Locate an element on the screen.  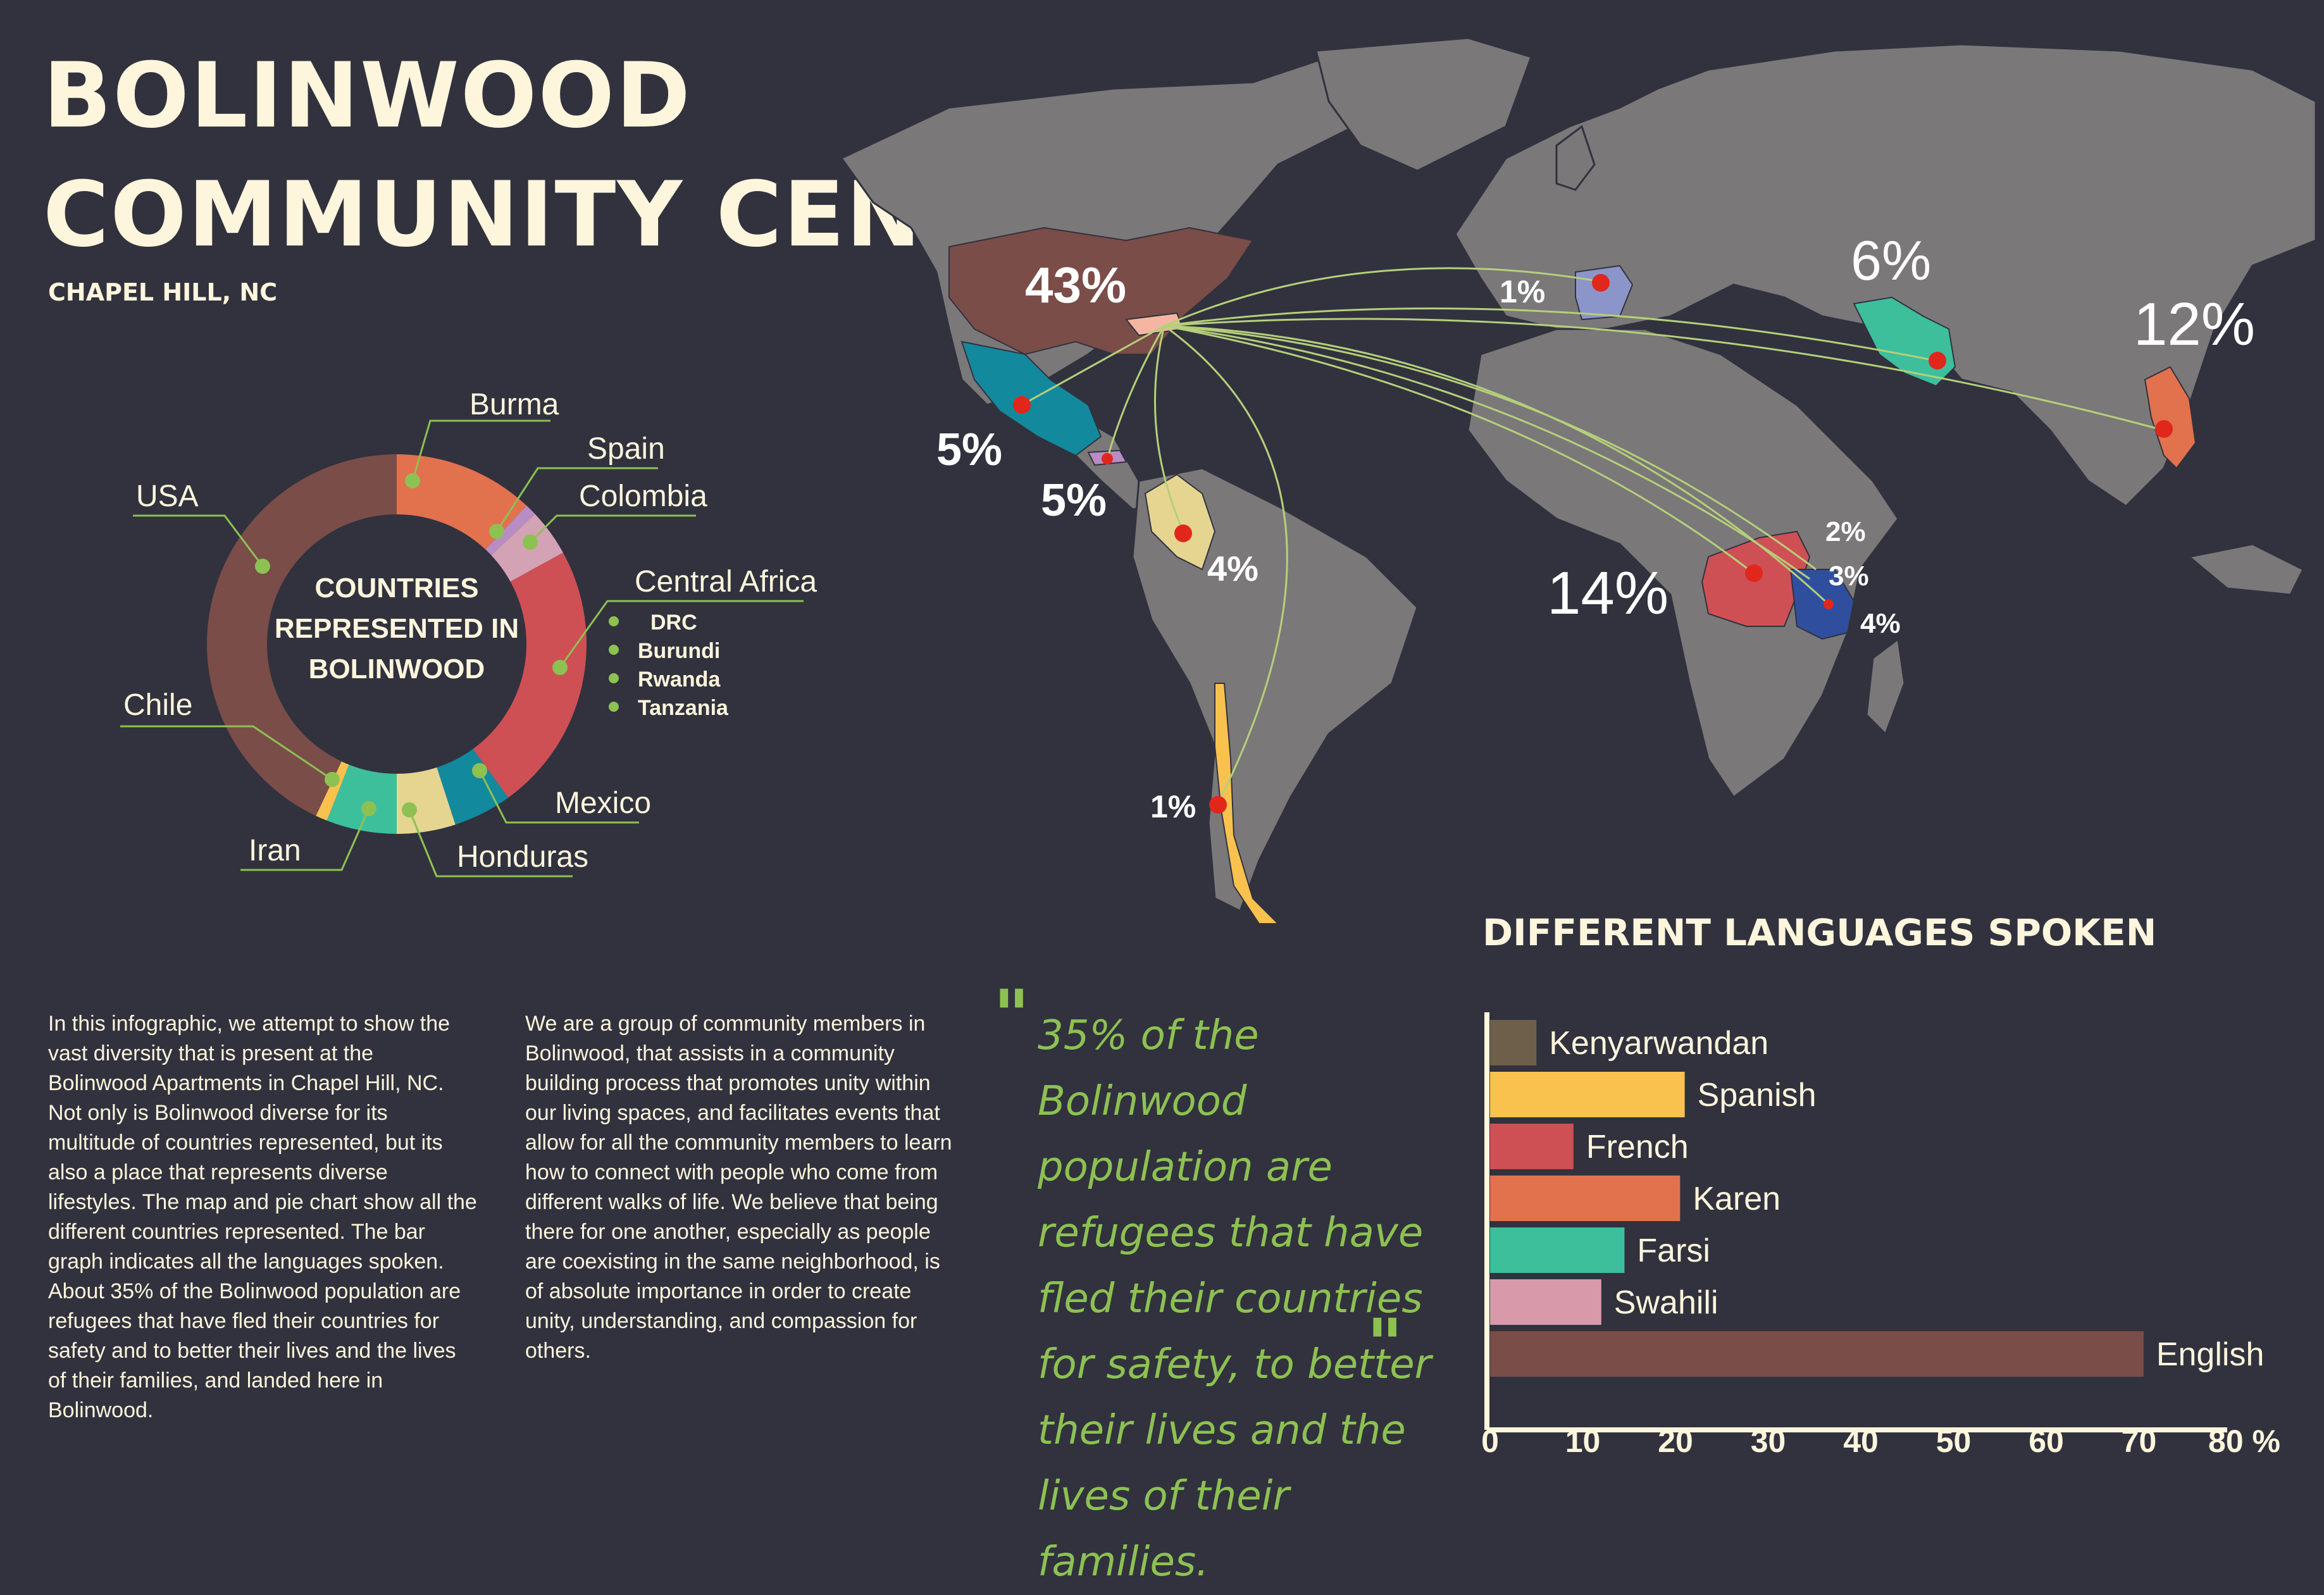
sub-dot-rwanda is located at coordinates (614, 678).